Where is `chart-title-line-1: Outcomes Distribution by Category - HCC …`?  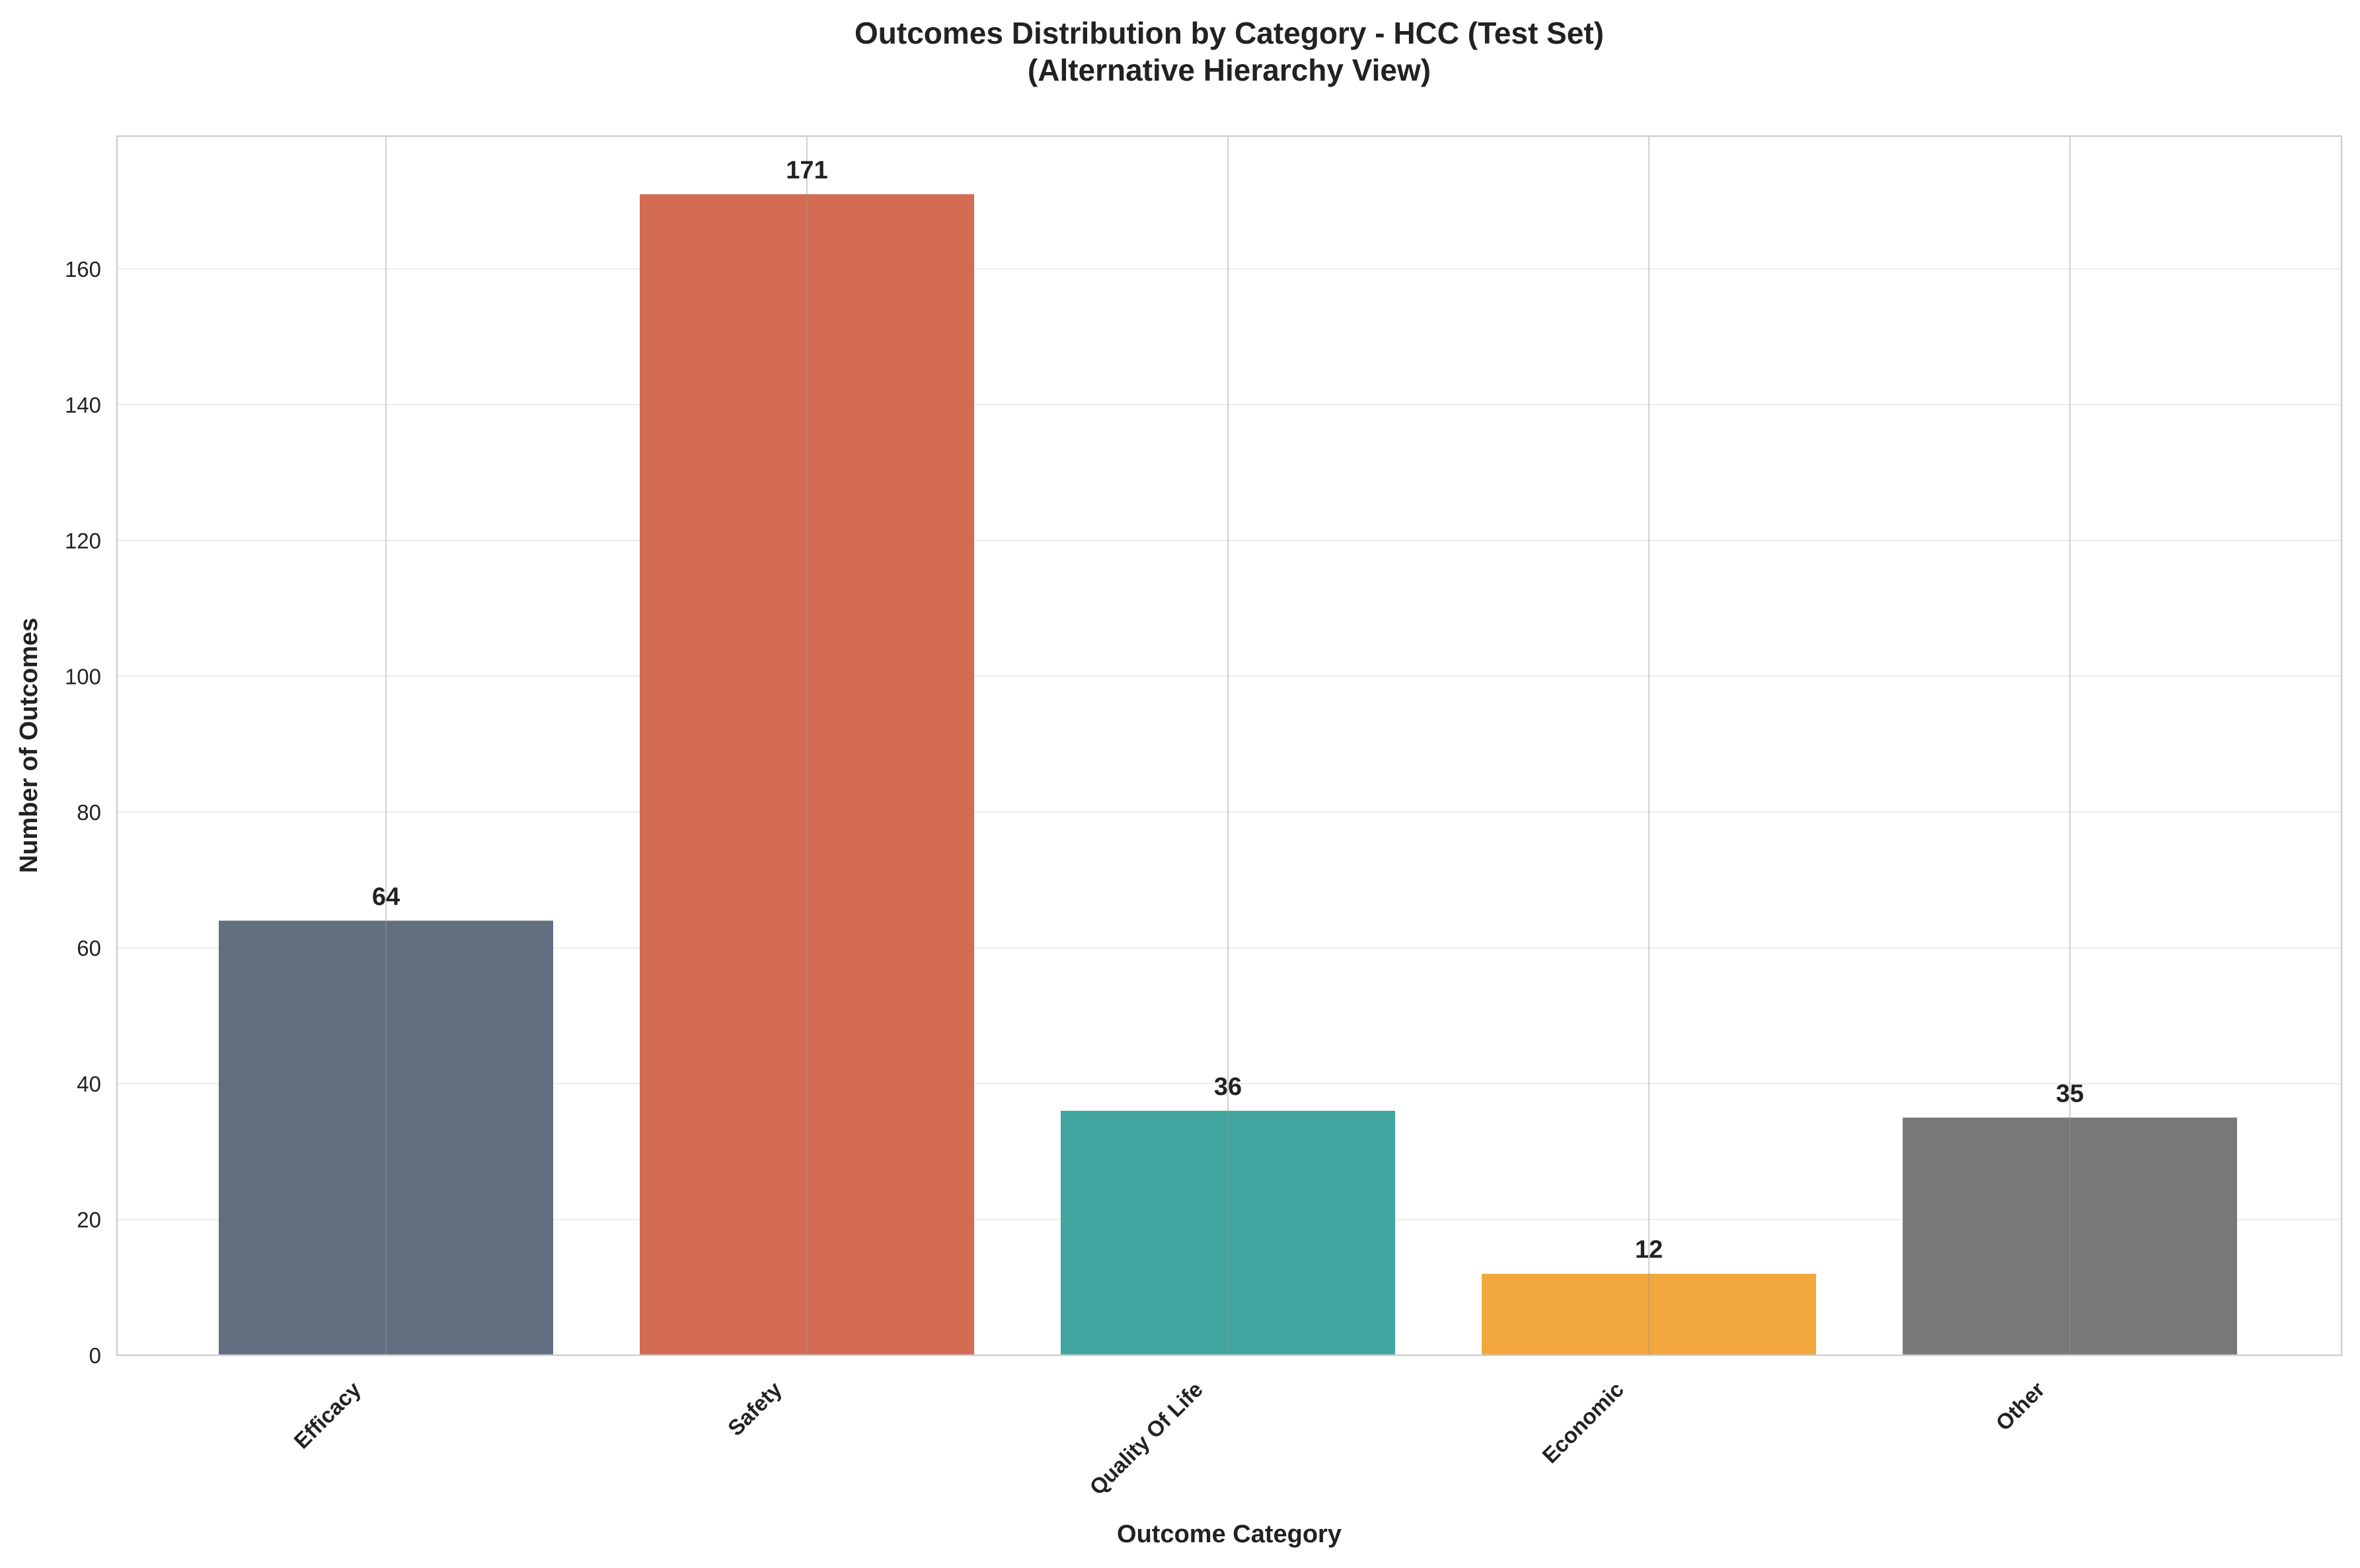 chart-title-line-1: Outcomes Distribution by Category - HCC … is located at coordinates (1229, 33).